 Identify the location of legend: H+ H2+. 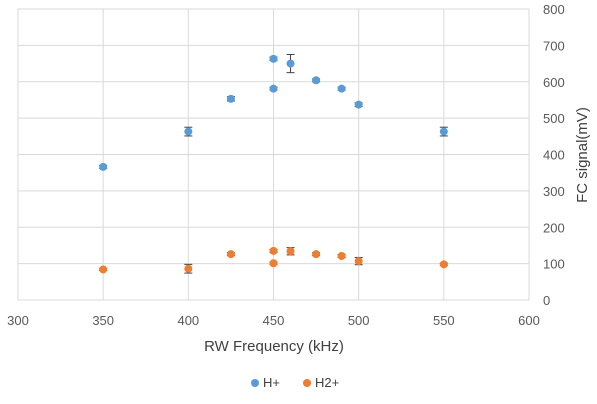
(295, 382).